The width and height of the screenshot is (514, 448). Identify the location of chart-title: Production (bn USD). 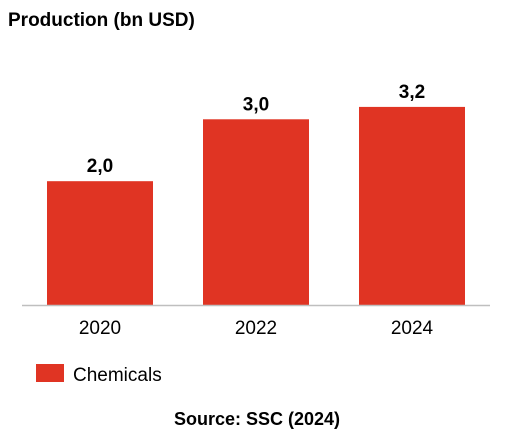
(101, 20).